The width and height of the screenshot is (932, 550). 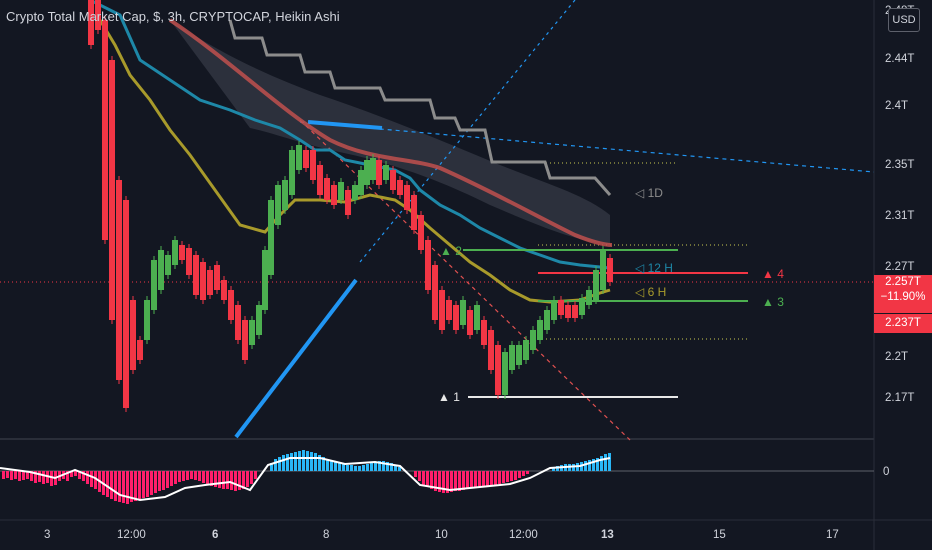 What do you see at coordinates (896, 357) in the screenshot?
I see `price-tick: 2.2T` at bounding box center [896, 357].